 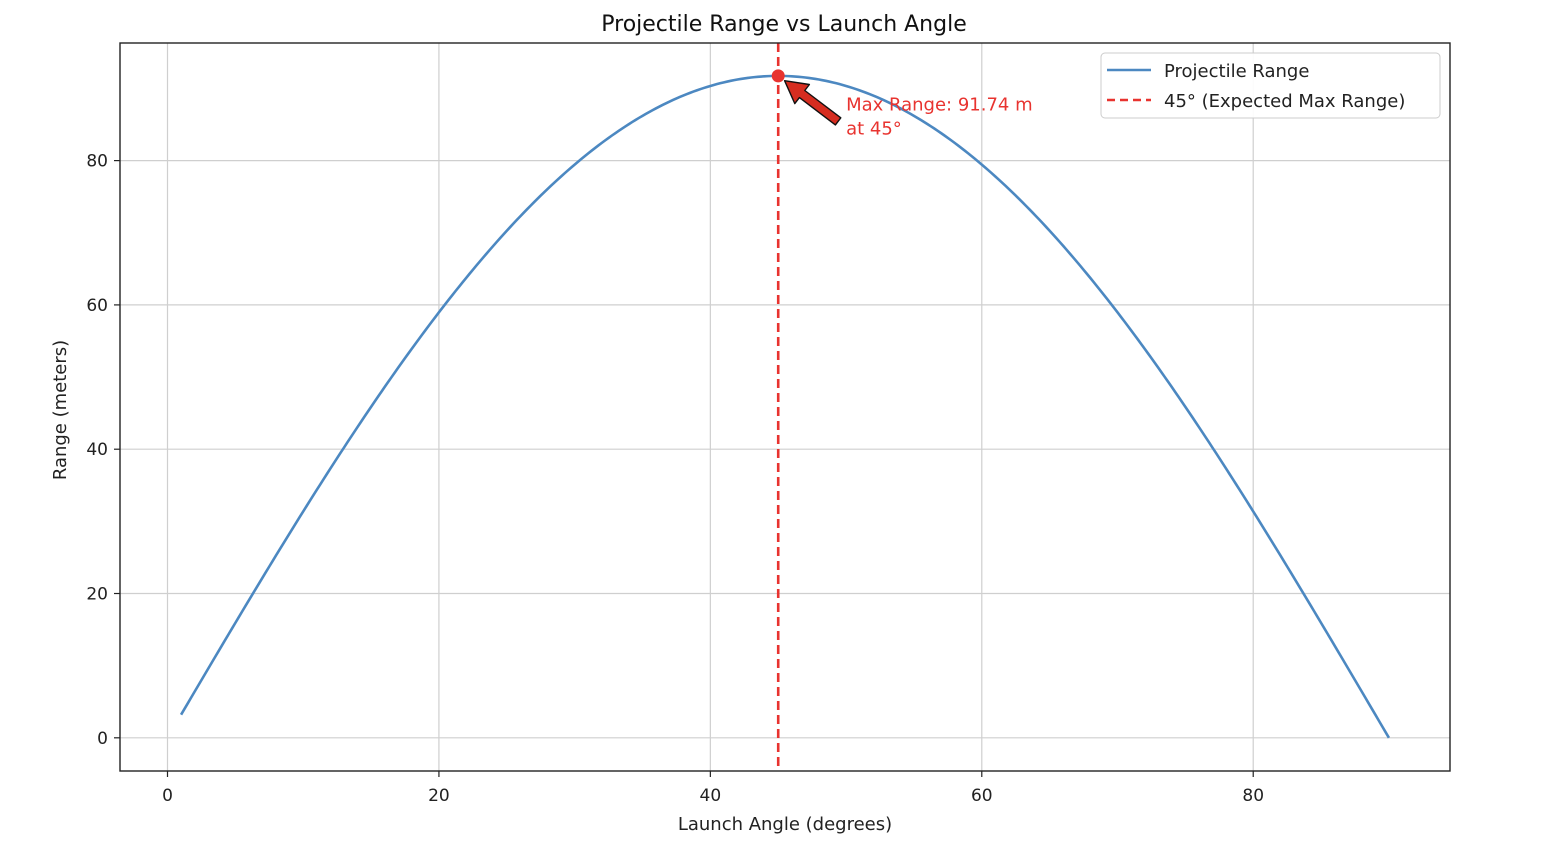 I want to click on legend-box, so click(x=1270, y=85).